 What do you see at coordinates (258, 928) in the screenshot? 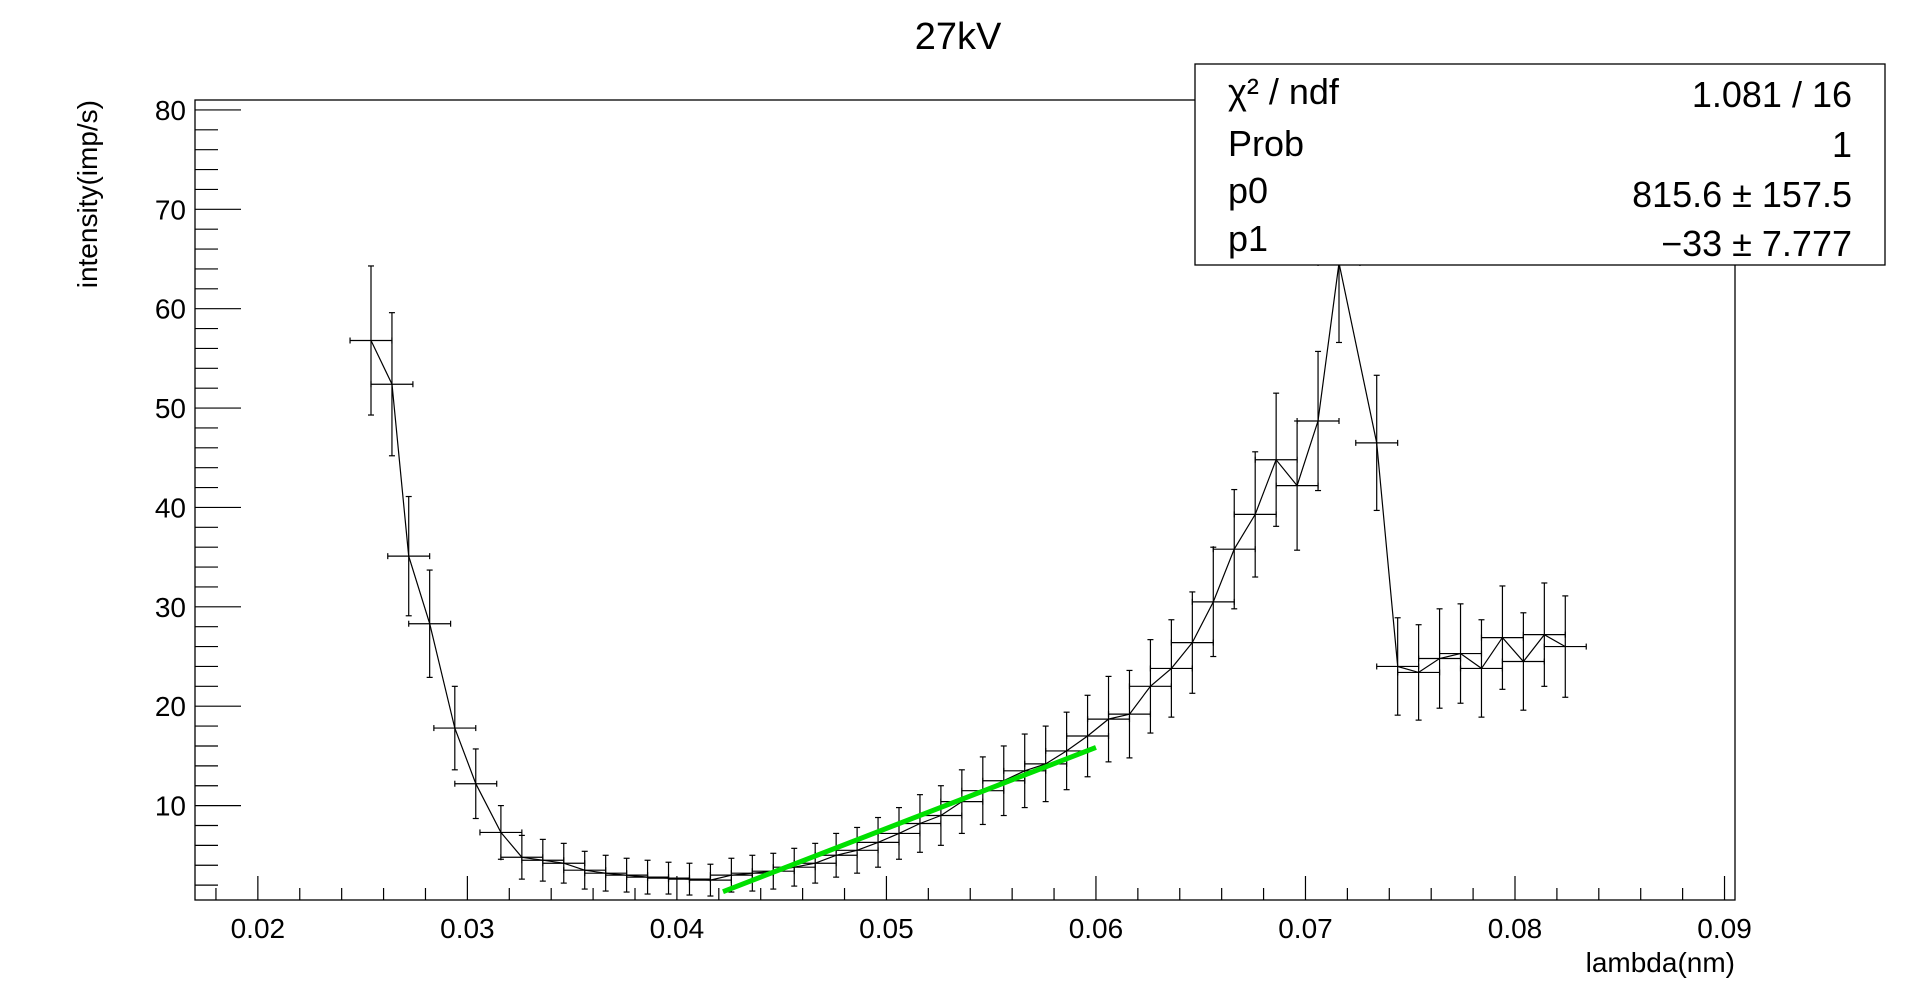
I see `x-tick-label: 0.02` at bounding box center [258, 928].